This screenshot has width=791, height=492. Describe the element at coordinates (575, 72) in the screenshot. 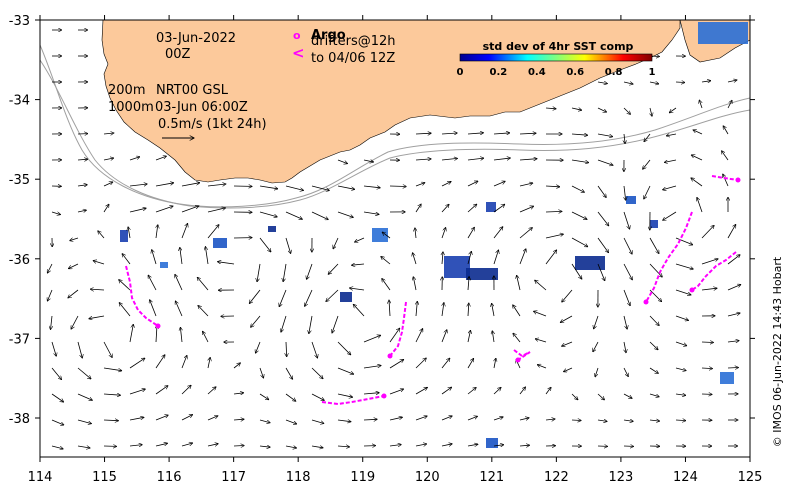

I see `colorbar-tick-label: 0.6` at that location.